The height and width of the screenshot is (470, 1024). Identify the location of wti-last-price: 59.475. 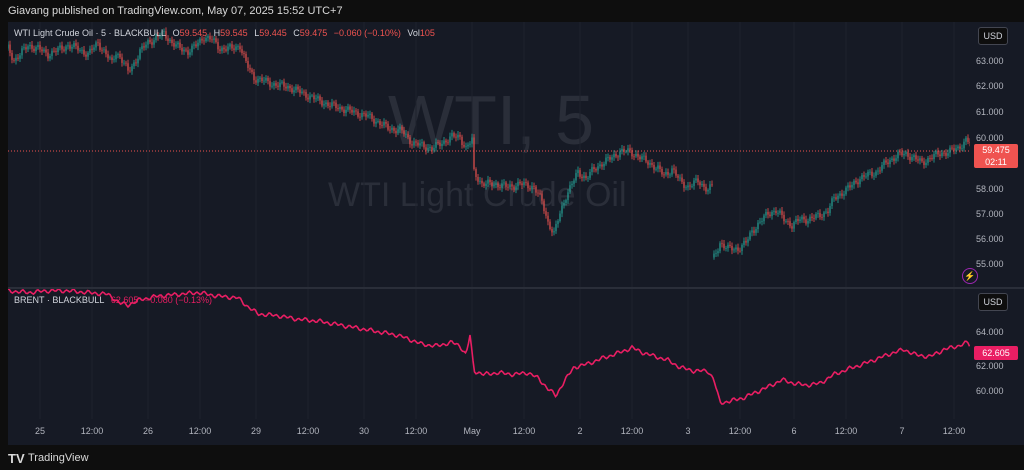
(996, 150).